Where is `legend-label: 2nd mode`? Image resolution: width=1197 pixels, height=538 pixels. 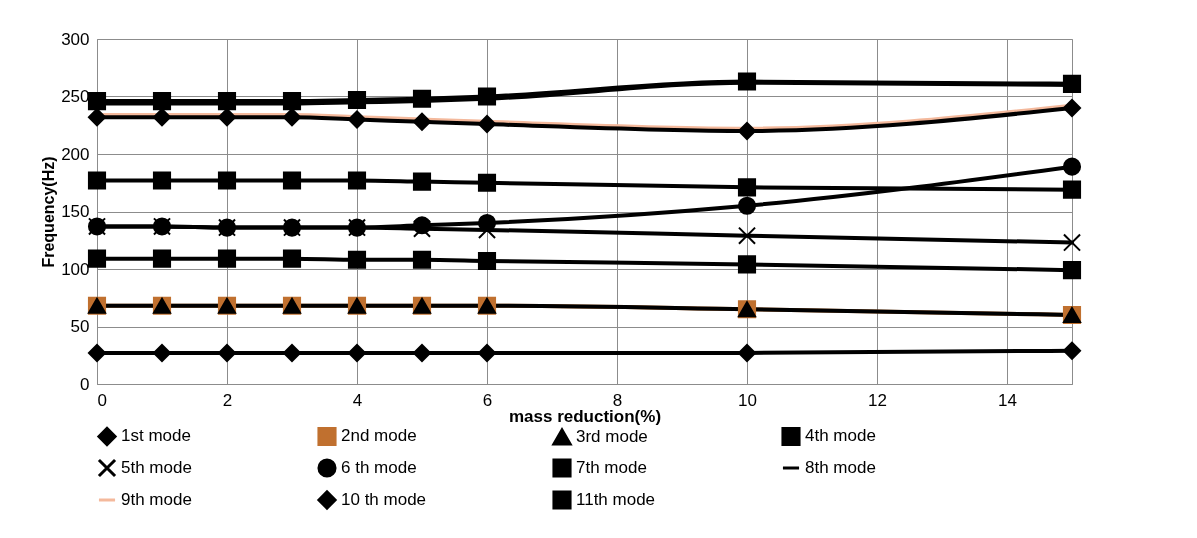
legend-label: 2nd mode is located at coordinates (379, 436).